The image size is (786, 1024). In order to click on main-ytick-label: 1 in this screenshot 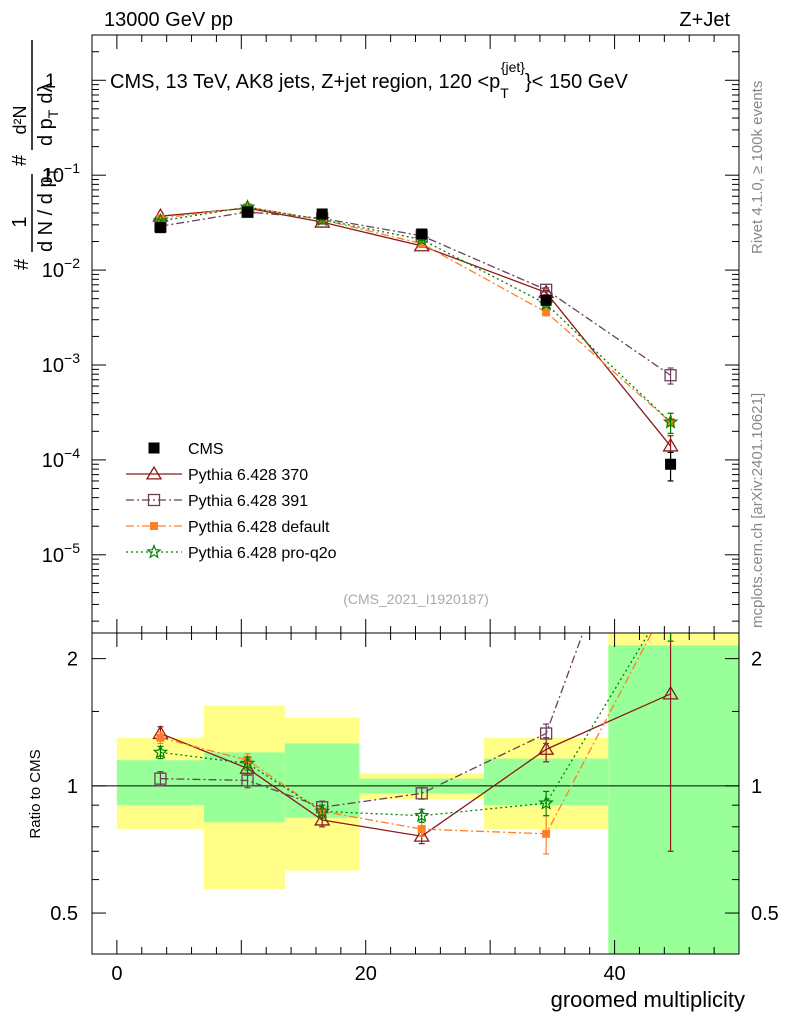, I will do `click(50, 81)`.